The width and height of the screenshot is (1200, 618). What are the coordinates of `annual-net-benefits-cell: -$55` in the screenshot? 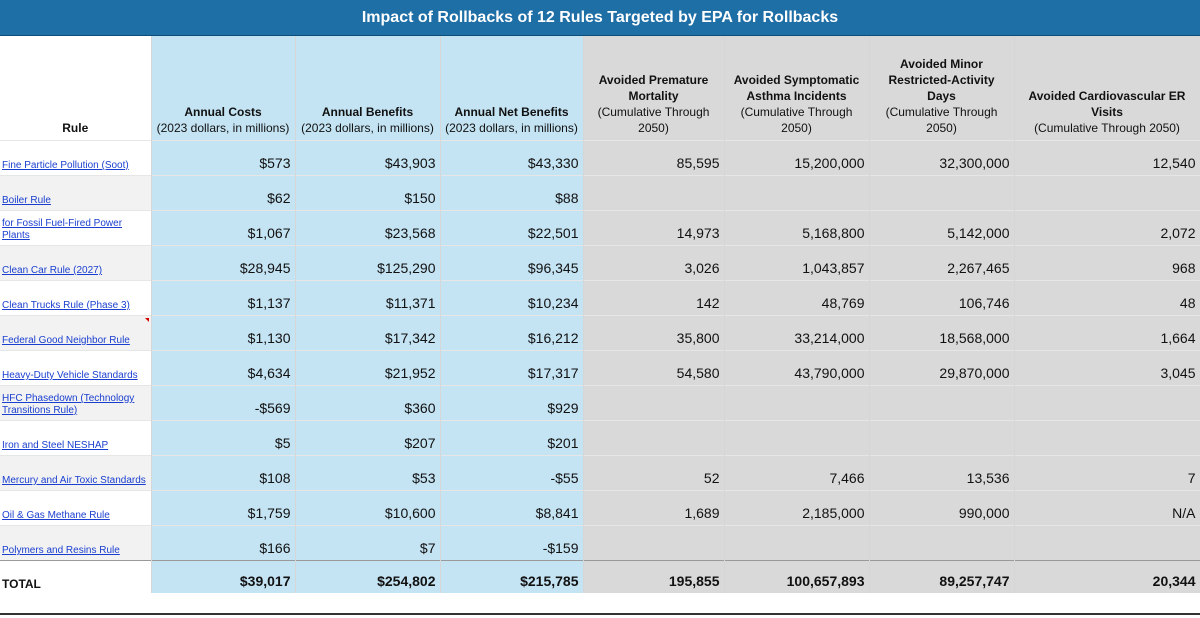 It's located at (512, 473).